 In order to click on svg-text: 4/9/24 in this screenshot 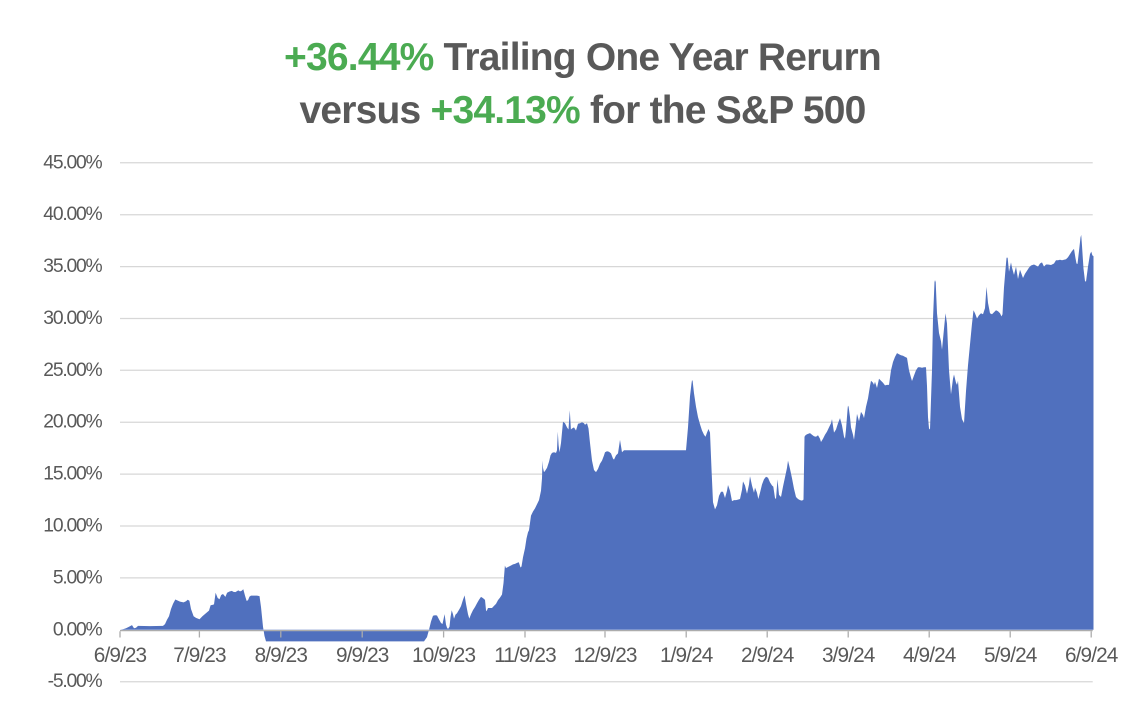, I will do `click(929, 655)`.